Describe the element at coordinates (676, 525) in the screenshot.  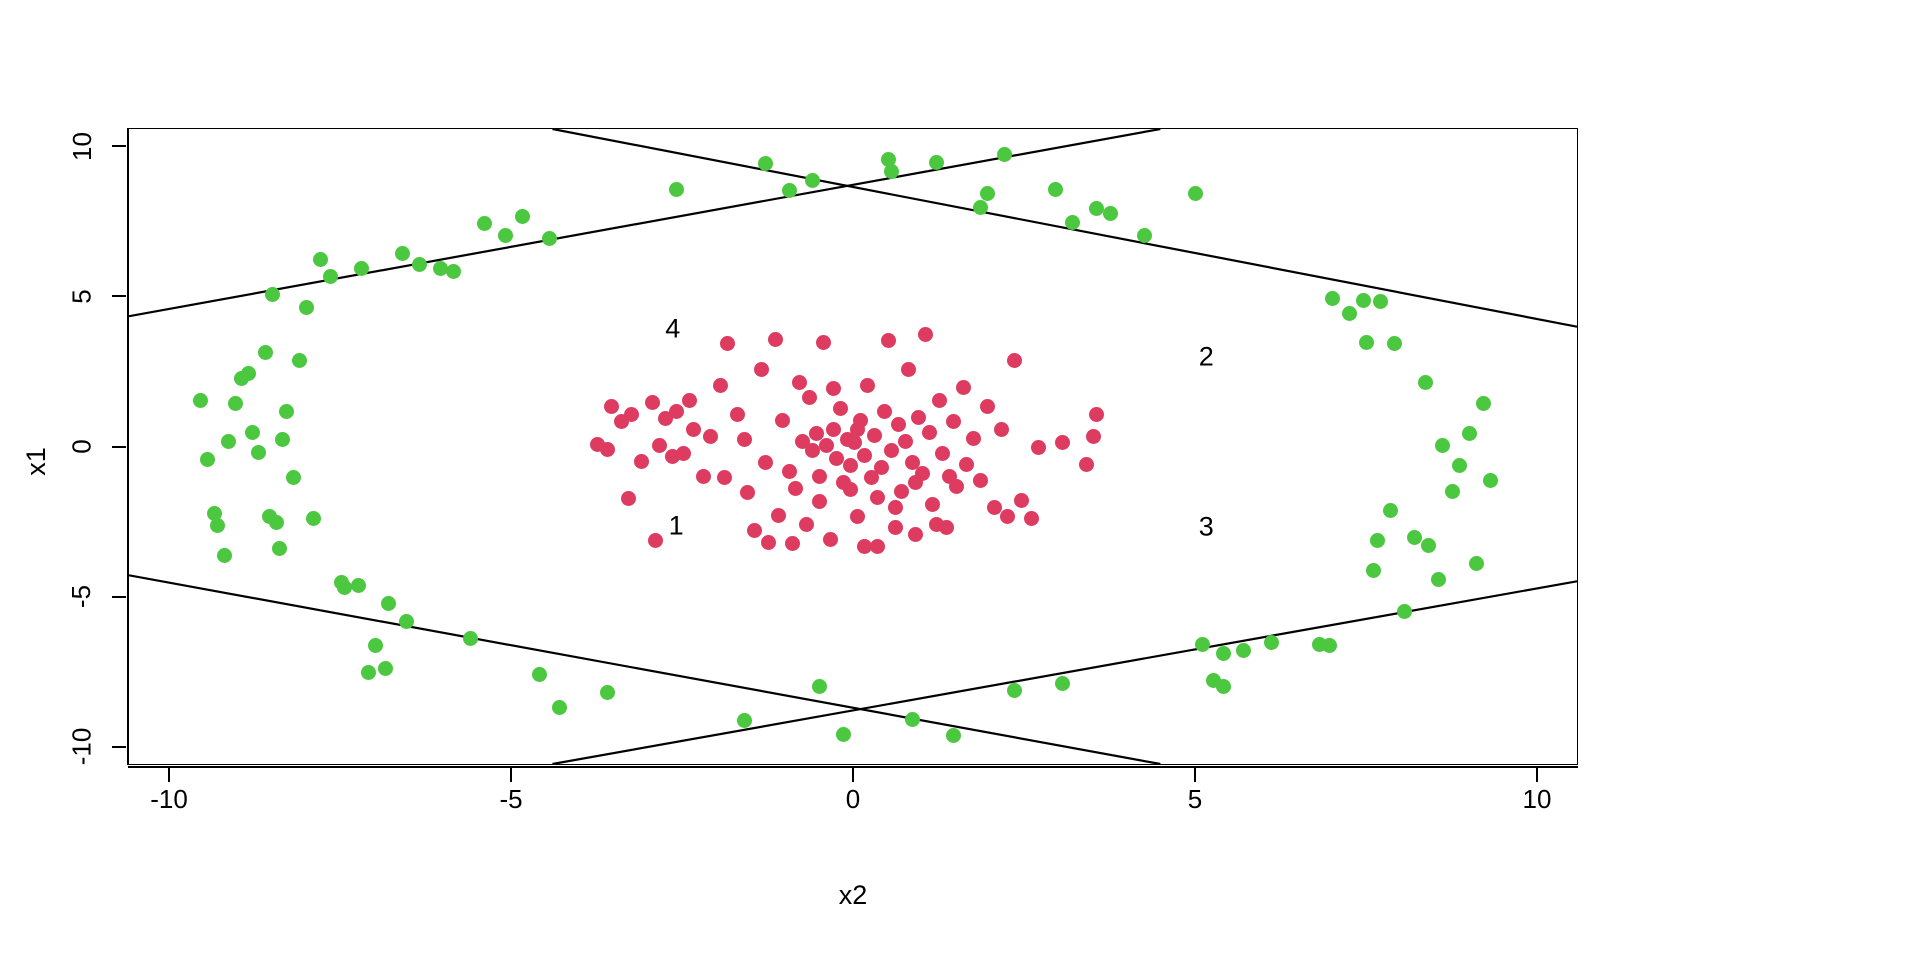
I see `region-label-1: 1` at that location.